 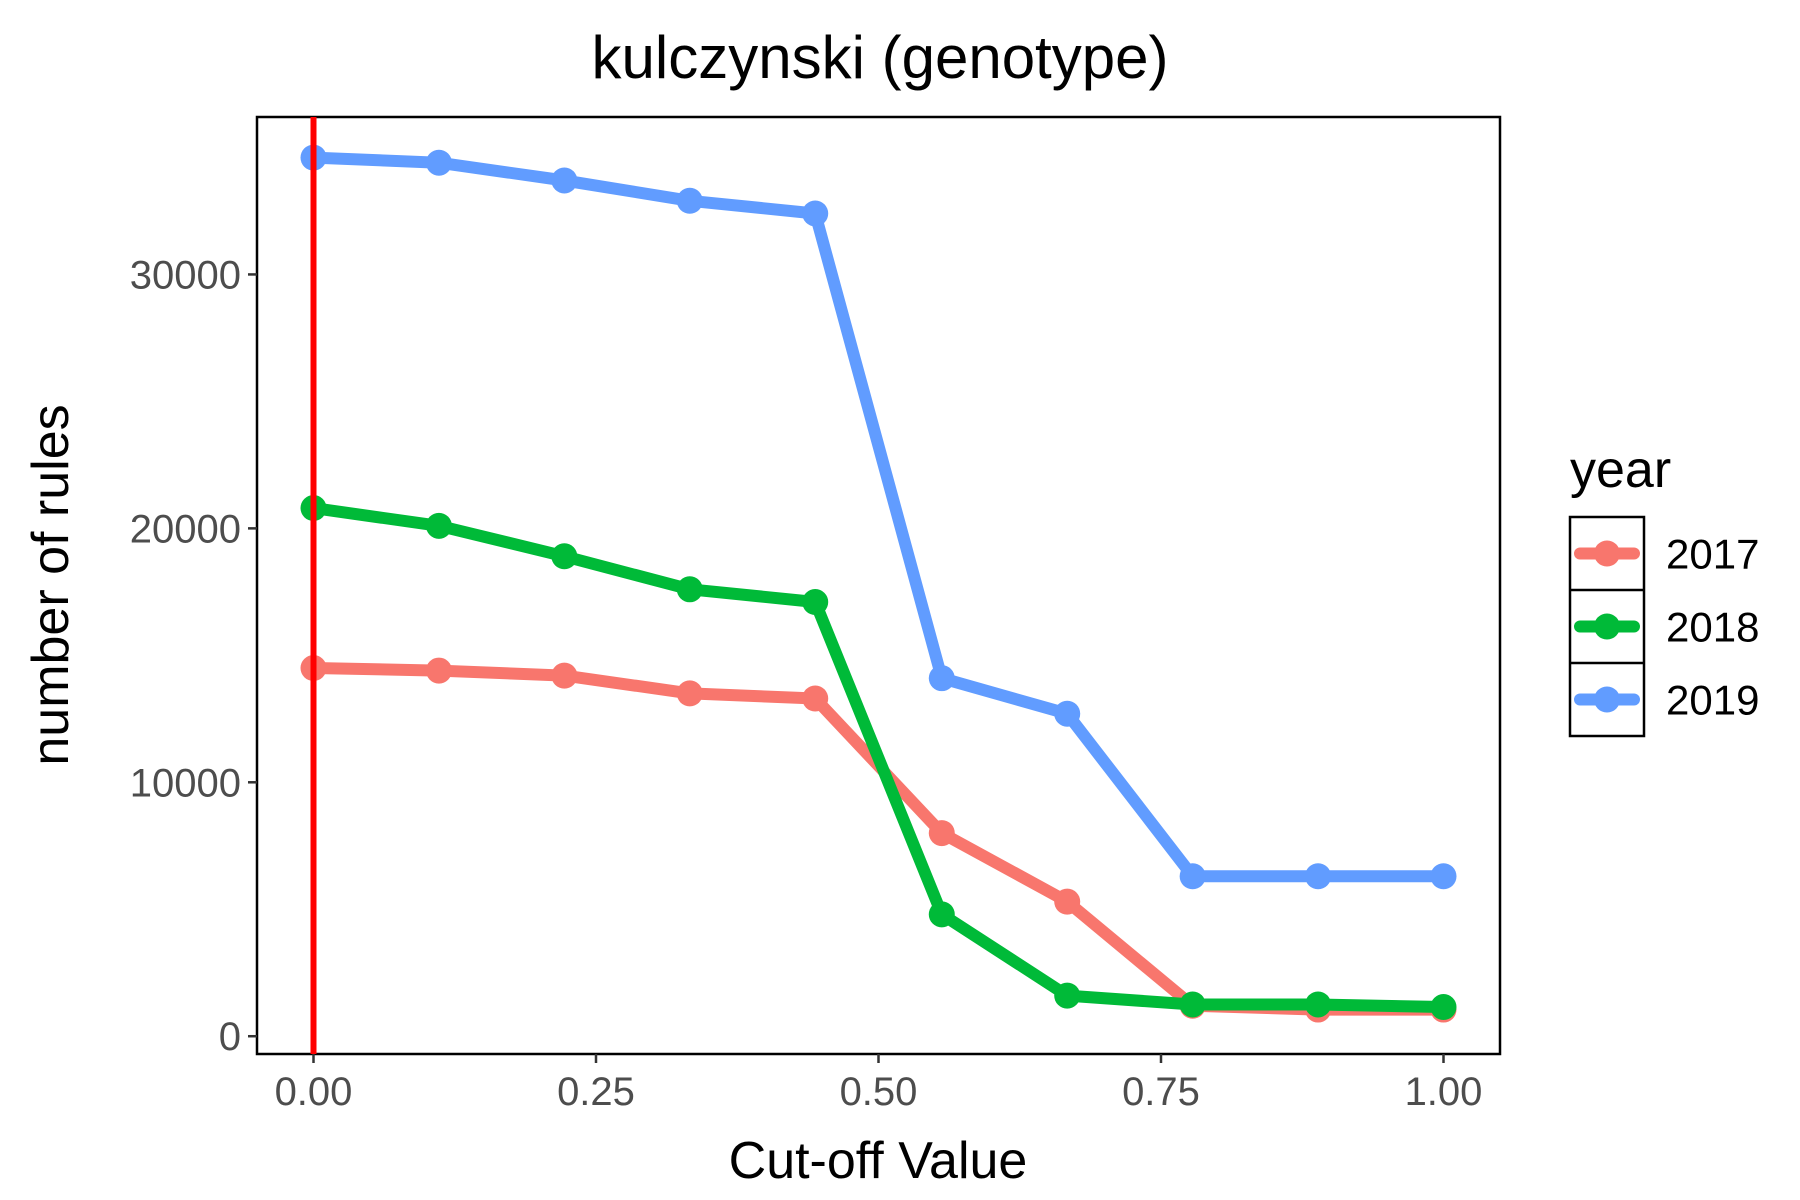 I want to click on y-tick-label: 30000, so click(x=185, y=275).